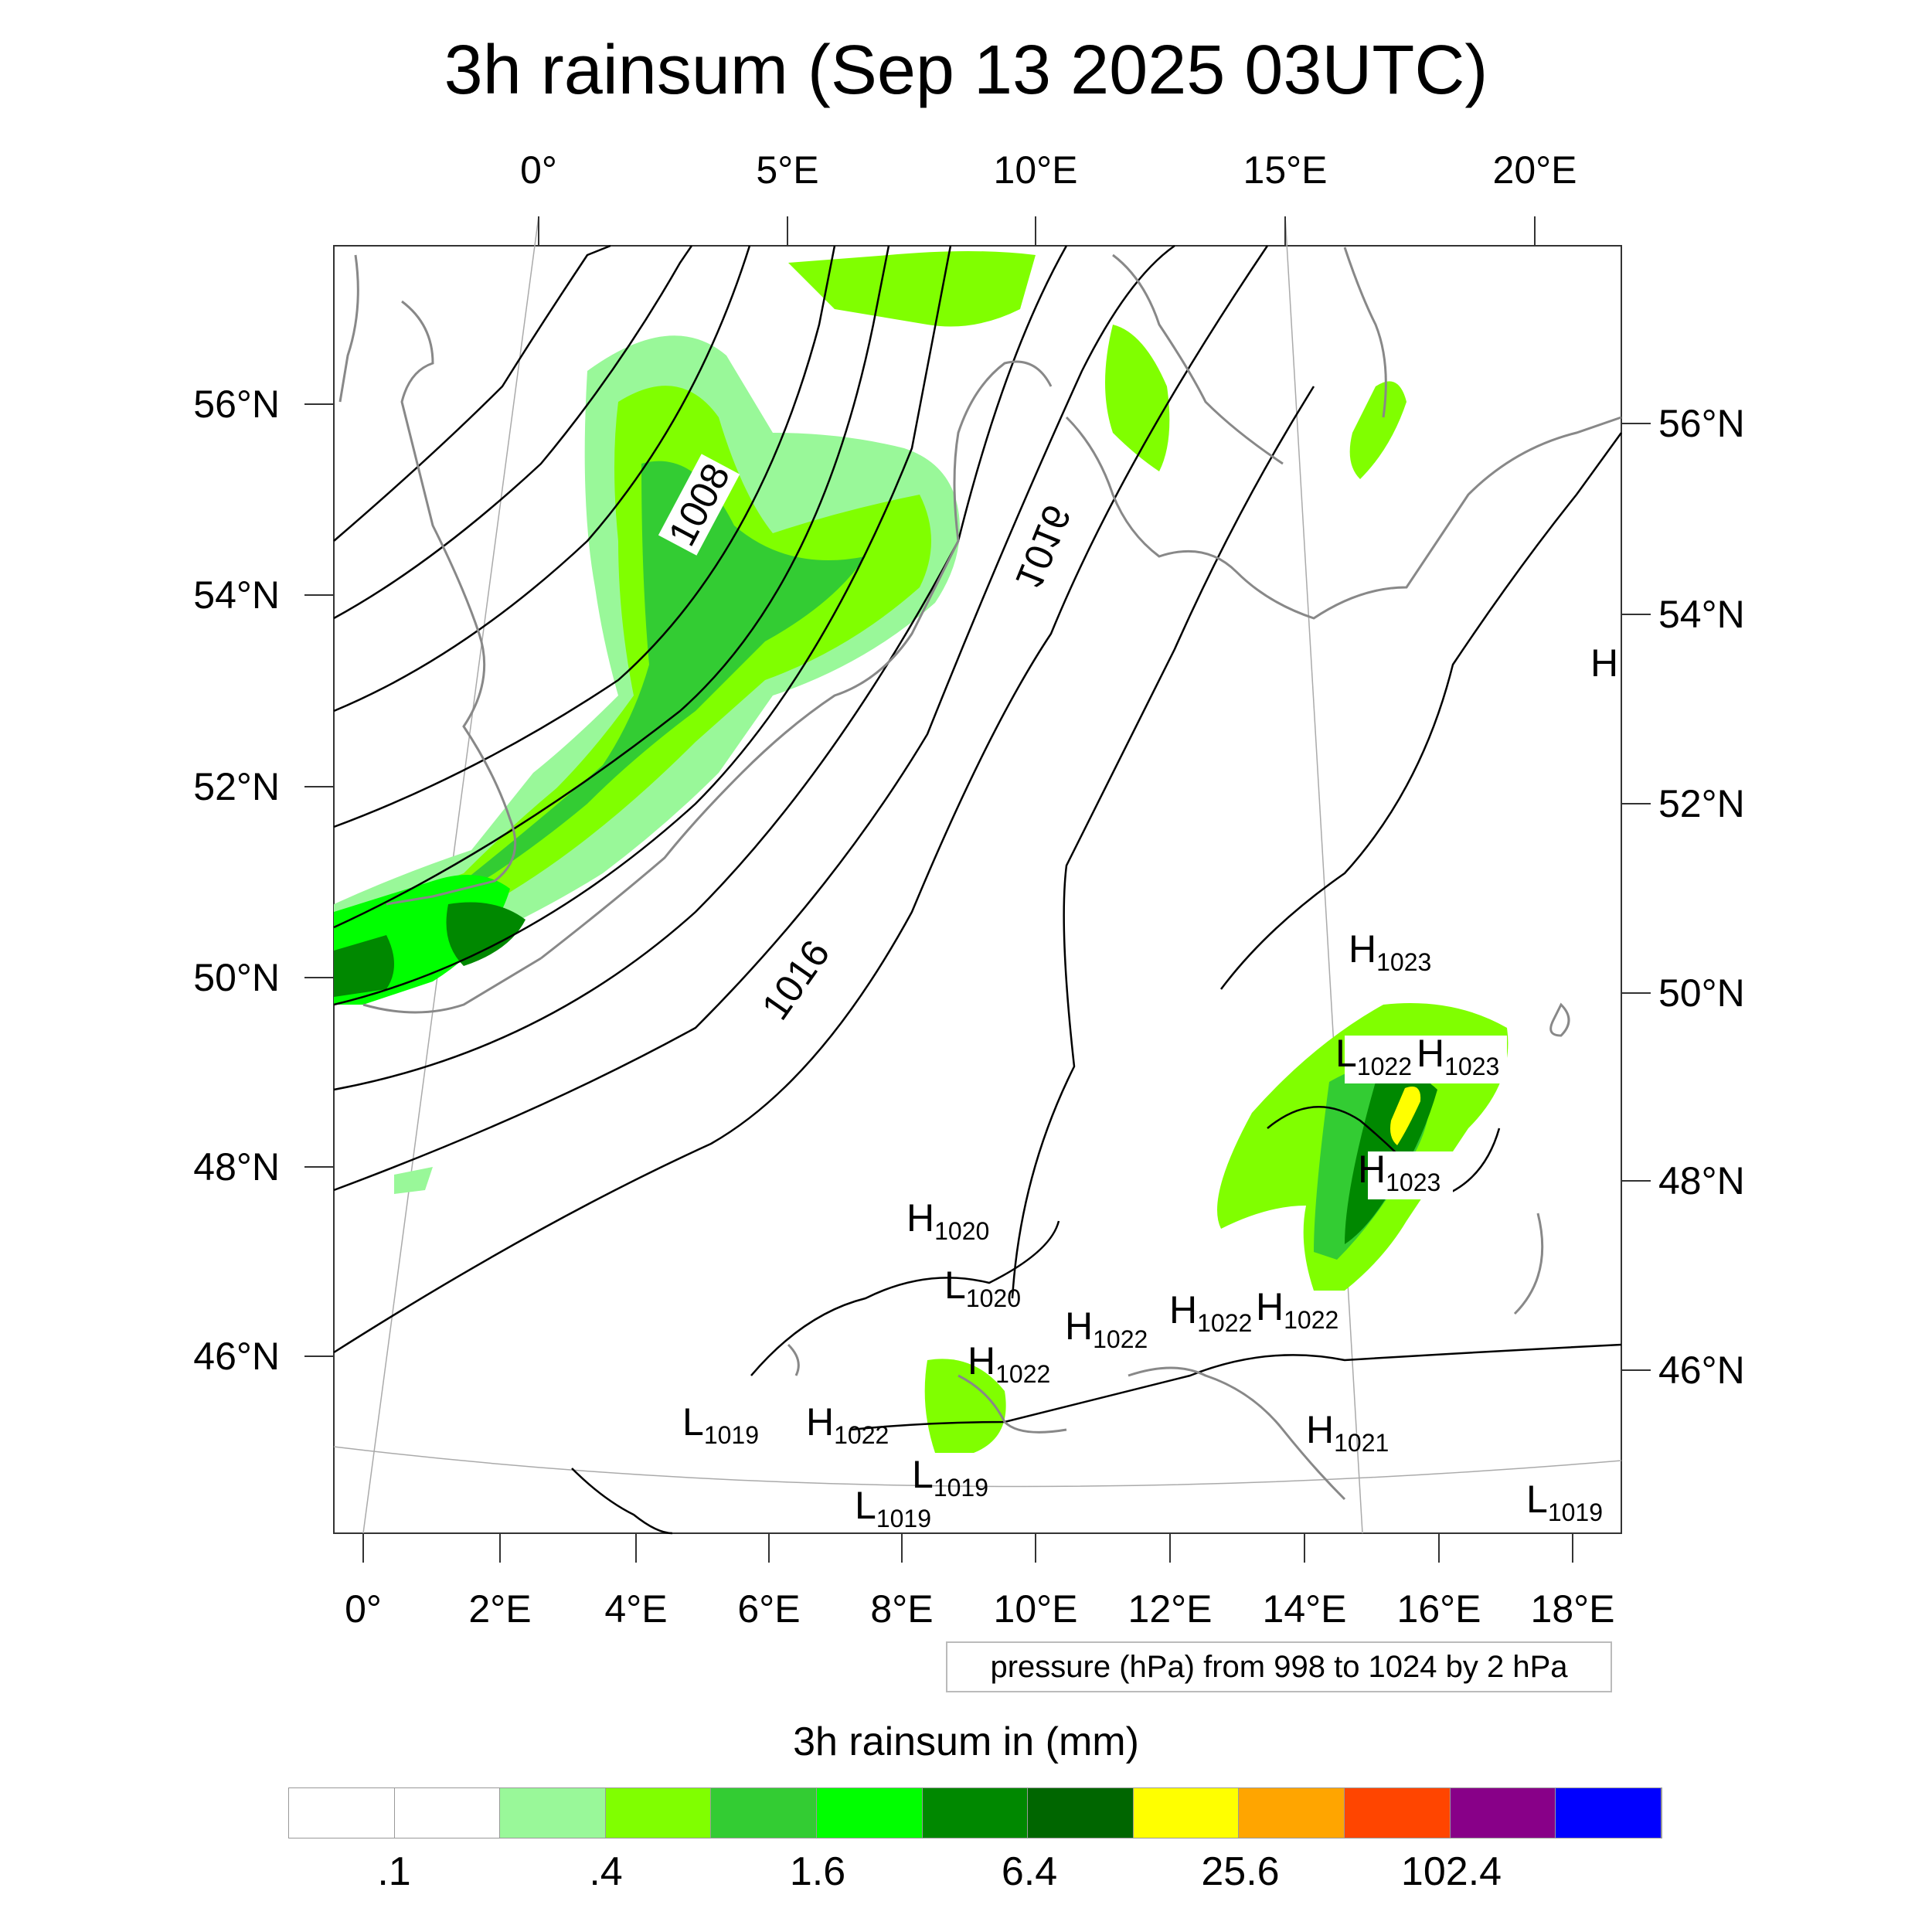 Image resolution: width=1932 pixels, height=1932 pixels. I want to click on top-lon-label: 10°E, so click(1035, 170).